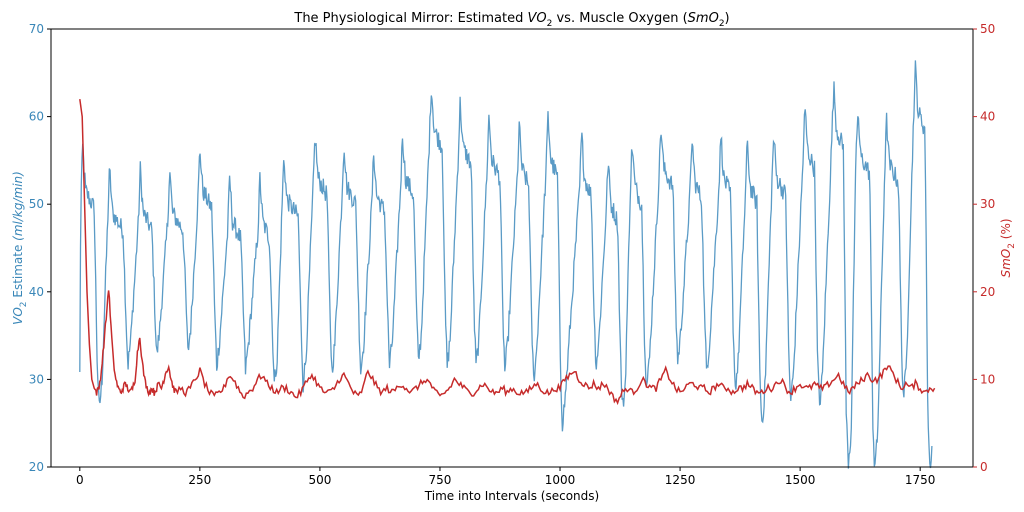 The height and width of the screenshot is (512, 1024). Describe the element at coordinates (920, 480) in the screenshot. I see `x-tick-label: 1750` at that location.